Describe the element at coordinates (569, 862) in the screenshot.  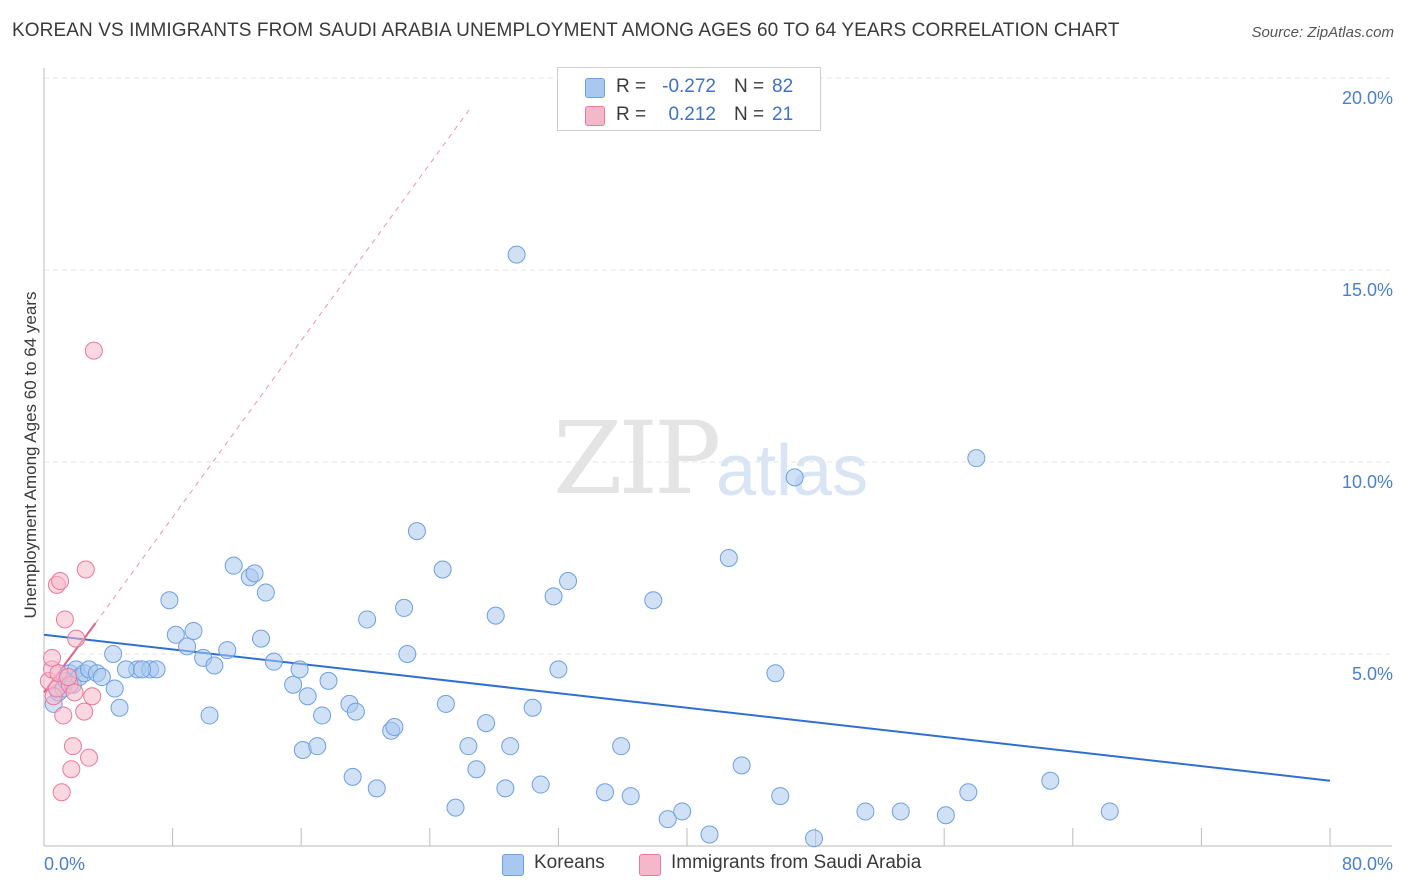
I see `koreans-label: Koreans` at that location.